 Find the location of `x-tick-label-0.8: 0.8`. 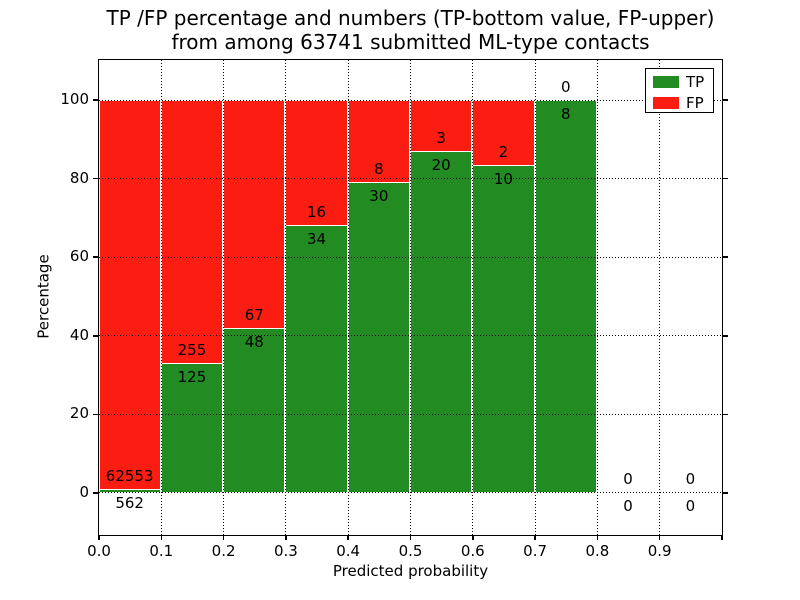

x-tick-label-0.8: 0.8 is located at coordinates (597, 551).